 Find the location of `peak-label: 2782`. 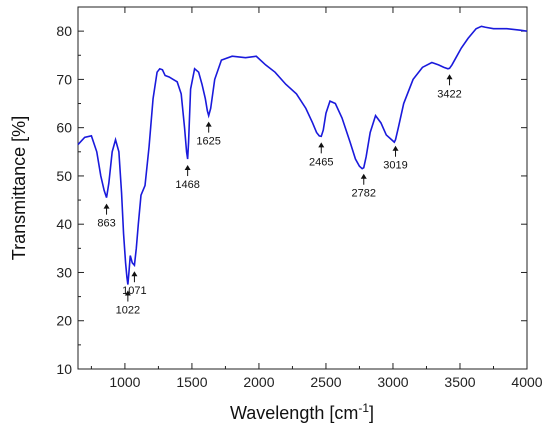

peak-label: 2782 is located at coordinates (364, 194).